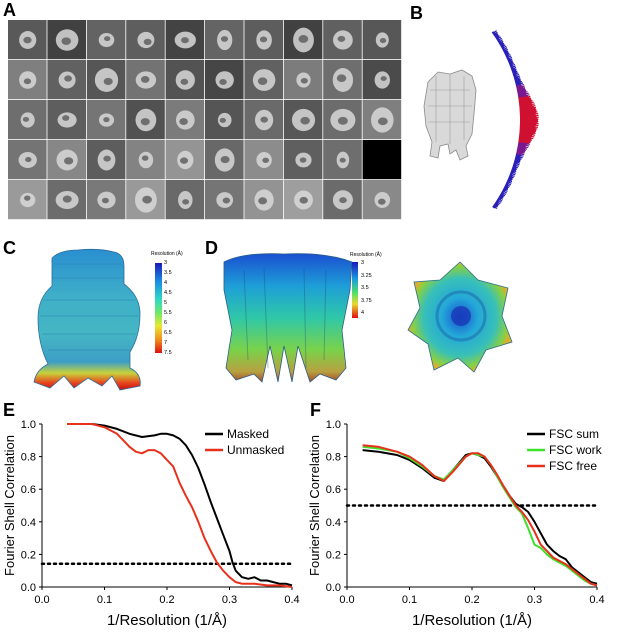 The image size is (617, 634). I want to click on colorbar-tick-label: 4, so click(166, 283).